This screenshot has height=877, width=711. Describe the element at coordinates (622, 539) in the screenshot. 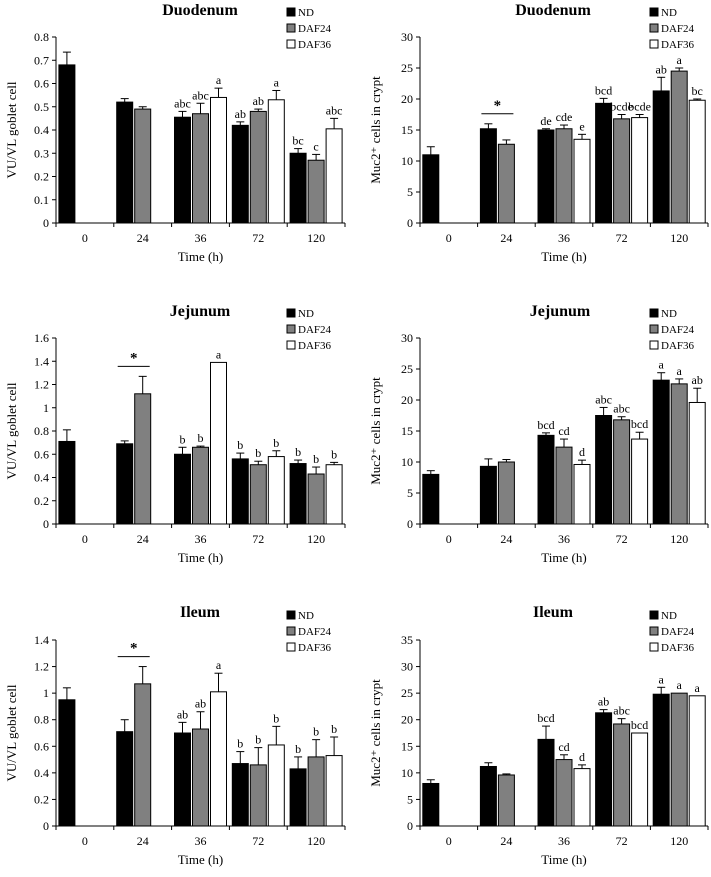

I see `x-tick-label: 72` at that location.